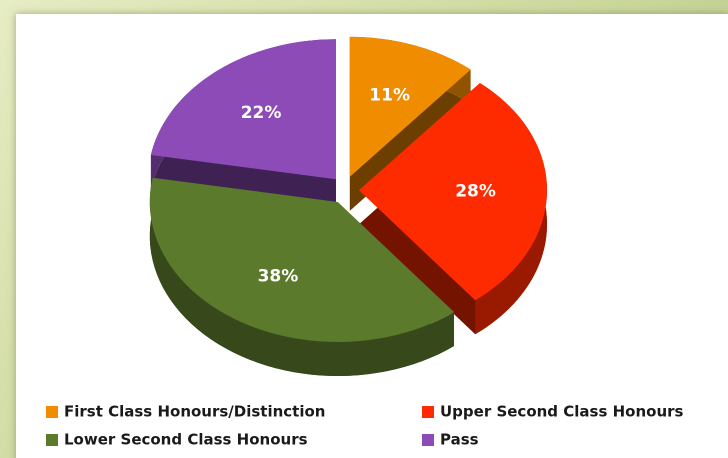 This screenshot has width=728, height=458. Describe the element at coordinates (389, 95) in the screenshot. I see `slice-label: 11%` at that location.